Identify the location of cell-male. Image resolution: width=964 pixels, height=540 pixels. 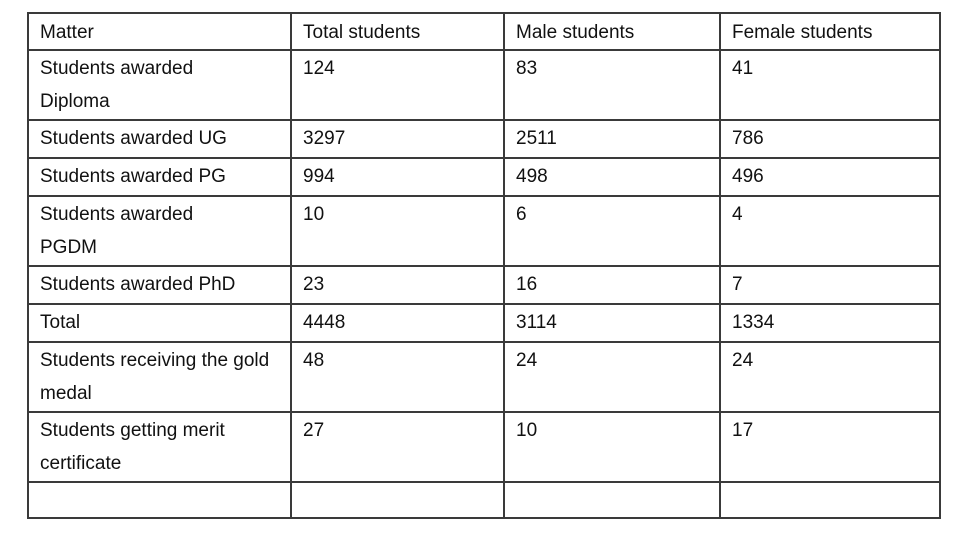
(612, 500).